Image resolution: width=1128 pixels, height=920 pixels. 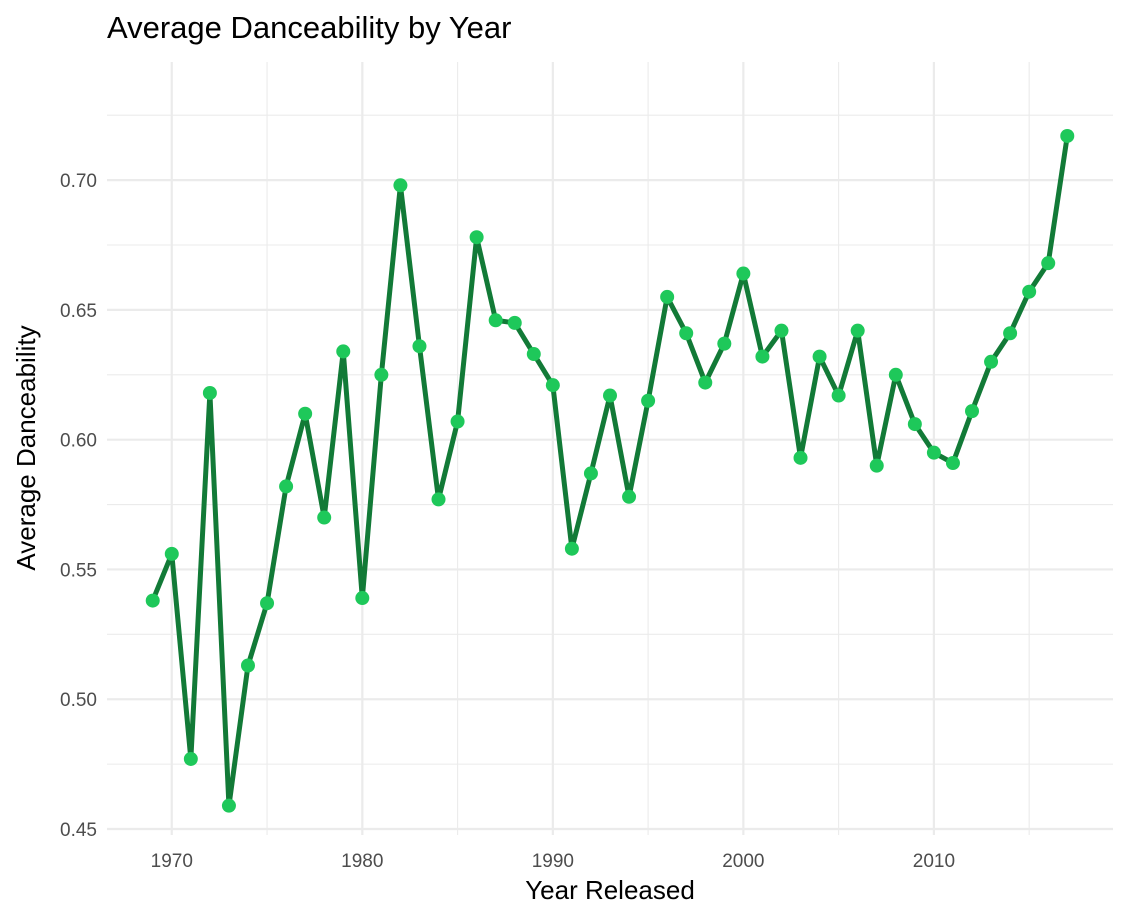 I want to click on x-axis-title: Year Released, so click(x=610, y=890).